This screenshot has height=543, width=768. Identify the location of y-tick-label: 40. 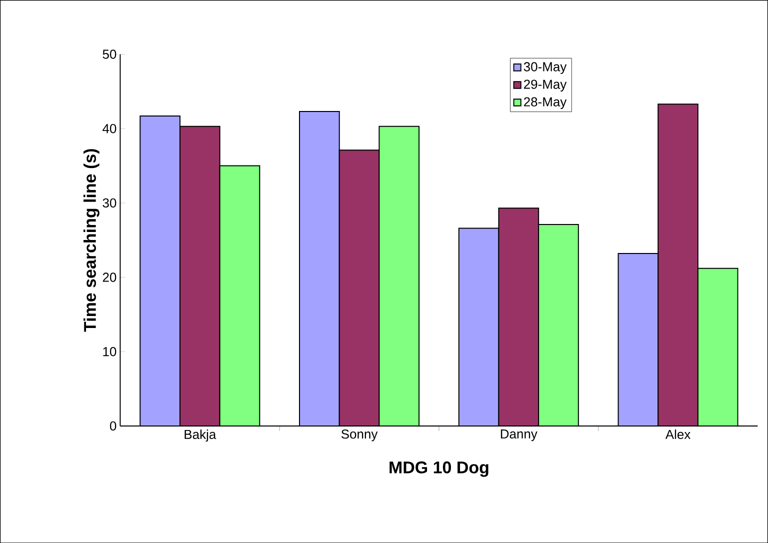
(109, 129).